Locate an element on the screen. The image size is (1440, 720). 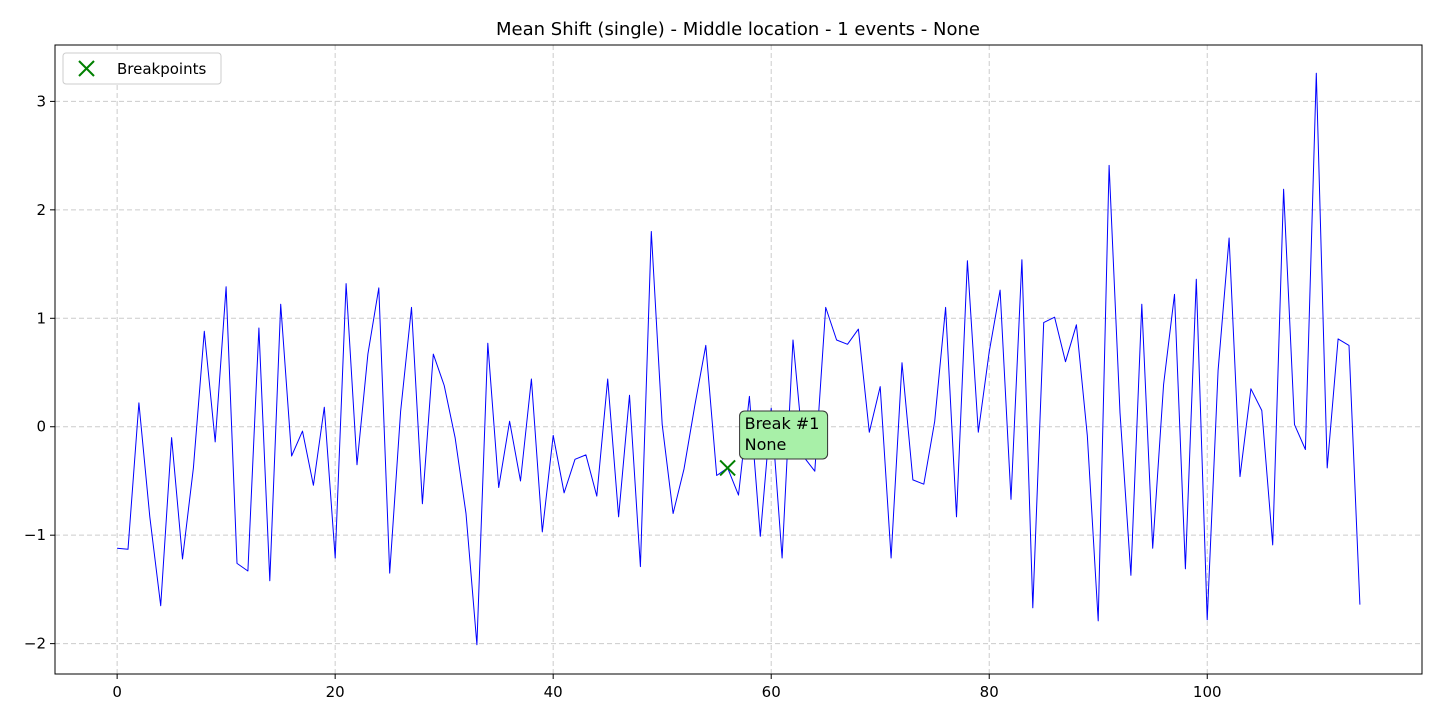
legend: Breakpoints is located at coordinates (142, 68).